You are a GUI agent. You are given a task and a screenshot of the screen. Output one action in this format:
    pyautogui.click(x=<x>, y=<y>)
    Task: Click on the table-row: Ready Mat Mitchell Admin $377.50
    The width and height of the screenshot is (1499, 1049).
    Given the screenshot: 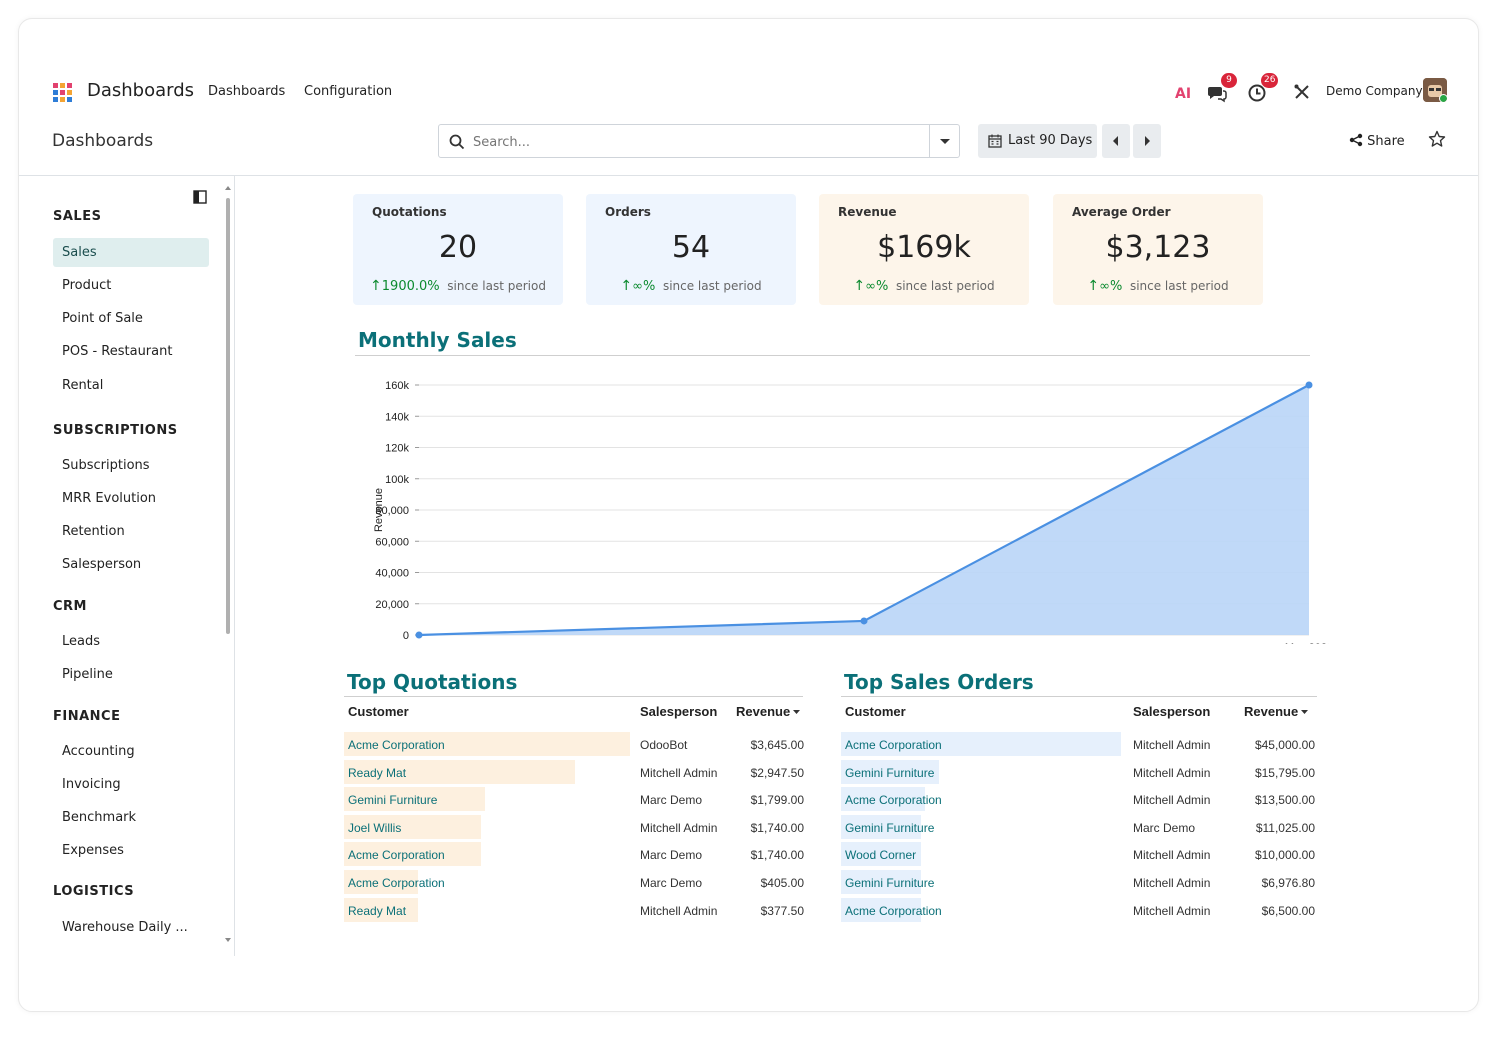 What is the action you would take?
    pyautogui.click(x=574, y=910)
    